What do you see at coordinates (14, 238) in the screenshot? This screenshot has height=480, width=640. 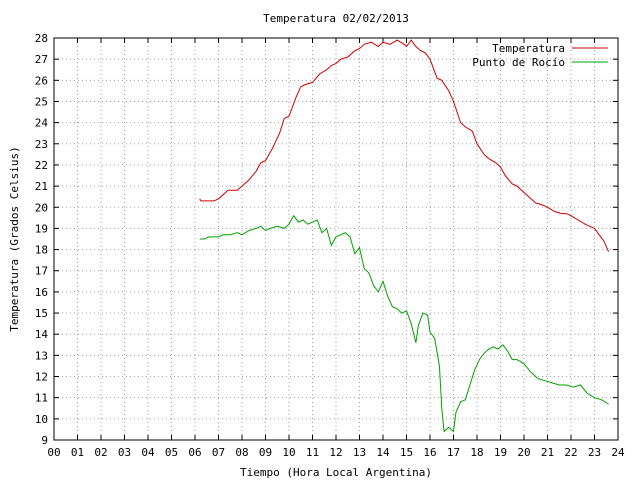 I see `y-axis-label: Temperatura (Grados Celsius)` at bounding box center [14, 238].